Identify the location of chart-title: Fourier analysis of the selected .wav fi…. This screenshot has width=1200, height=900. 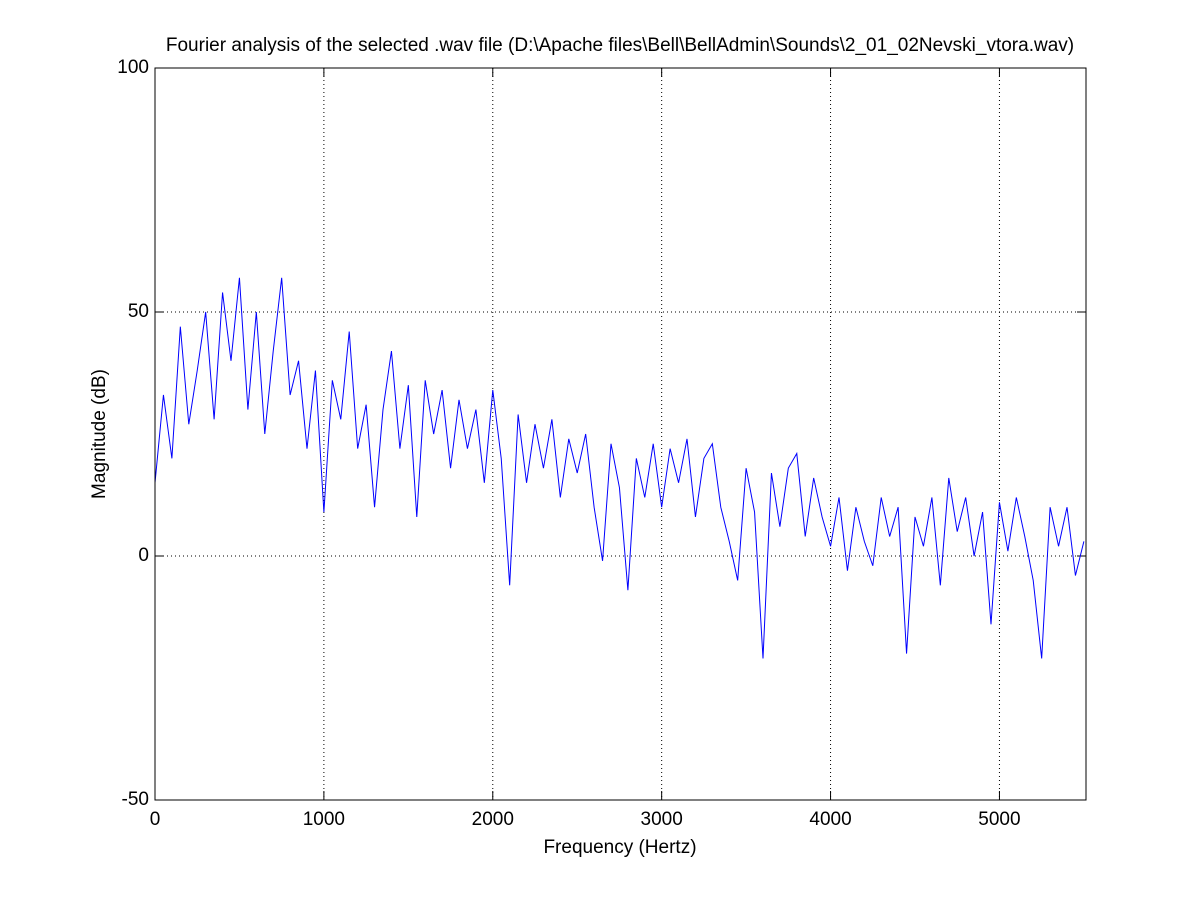
(620, 45).